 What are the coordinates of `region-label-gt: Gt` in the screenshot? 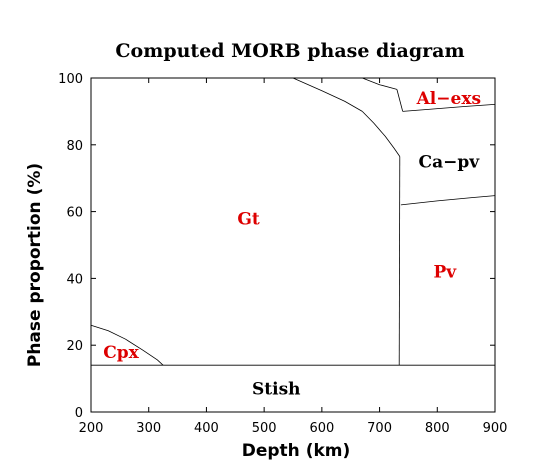 It's located at (248, 219).